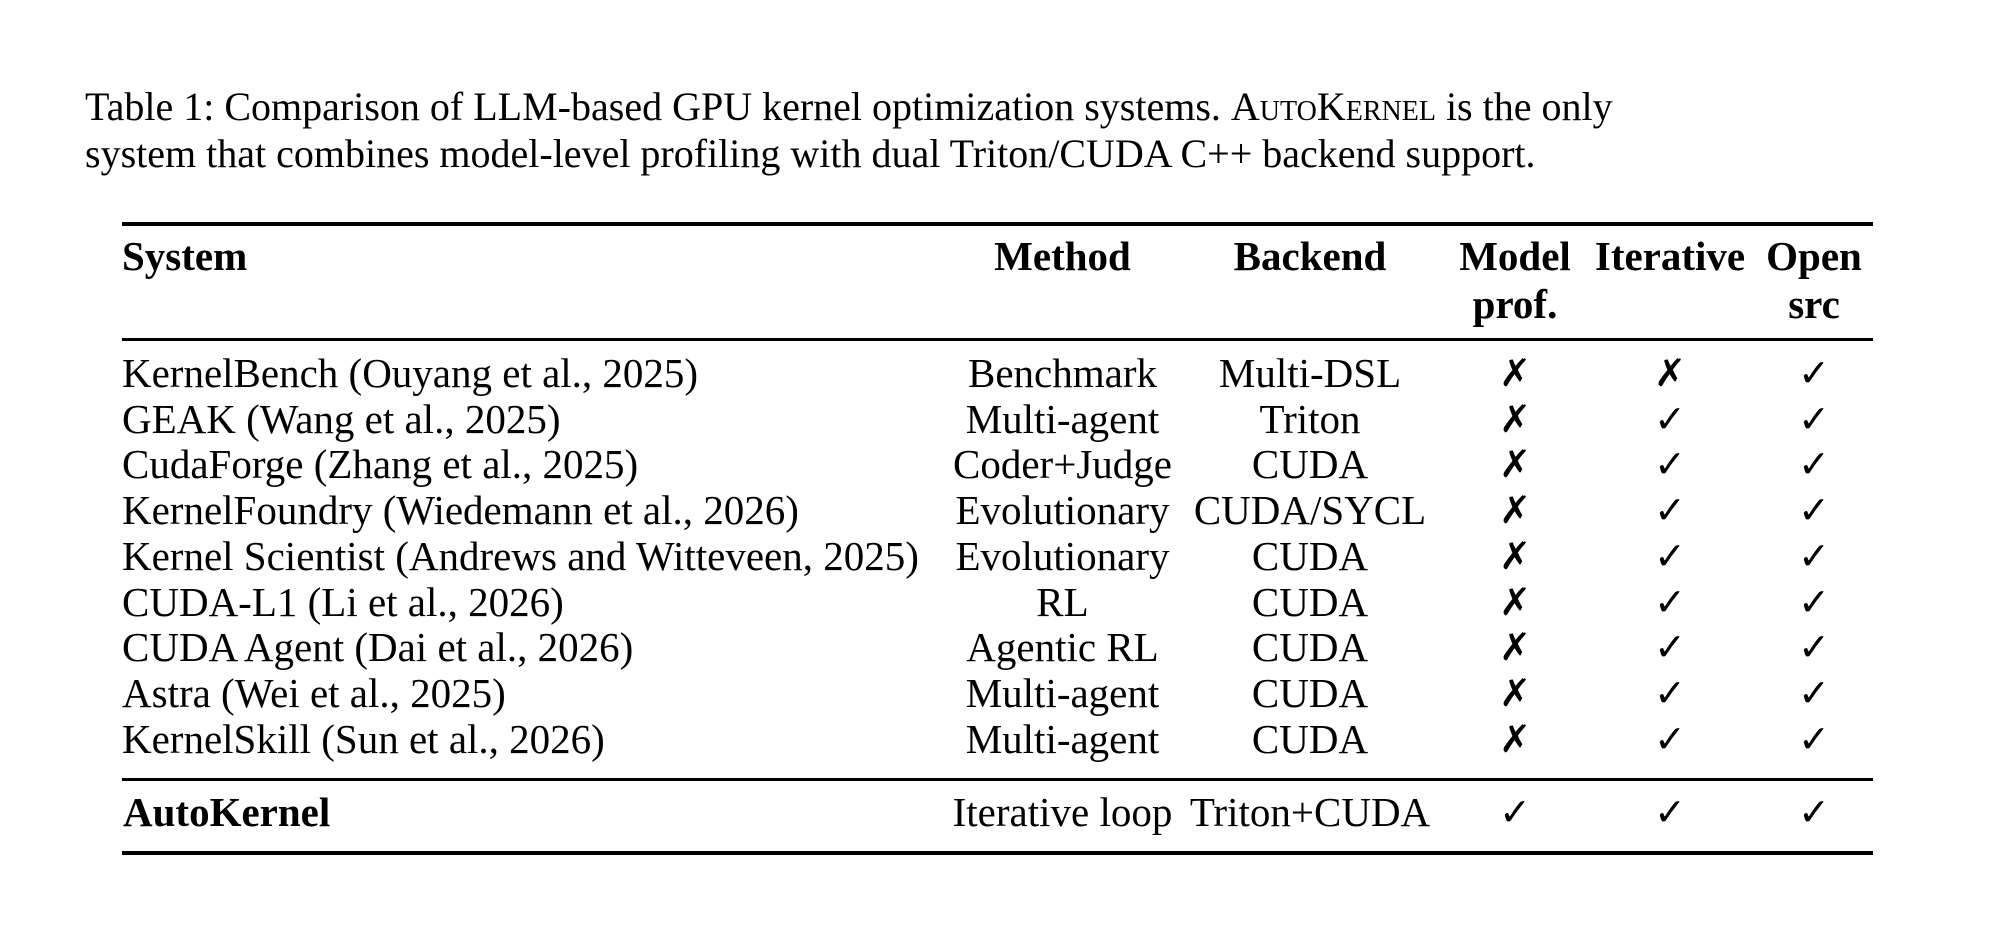  I want to click on col-header-iterative-label: Iterative, so click(1670, 256).